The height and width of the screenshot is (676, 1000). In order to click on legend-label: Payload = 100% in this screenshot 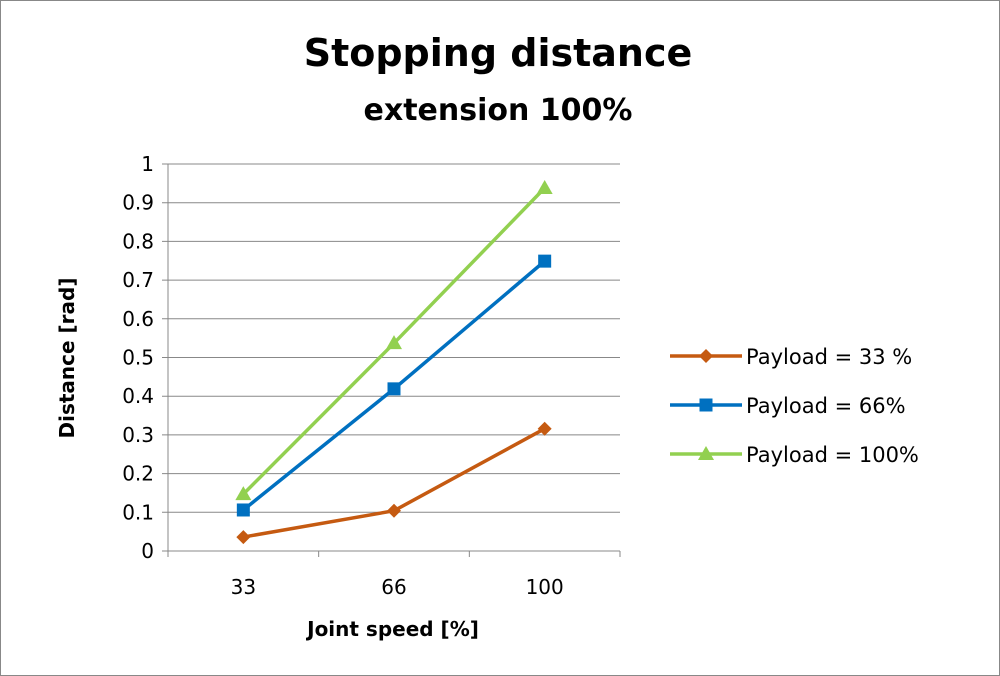, I will do `click(832, 455)`.